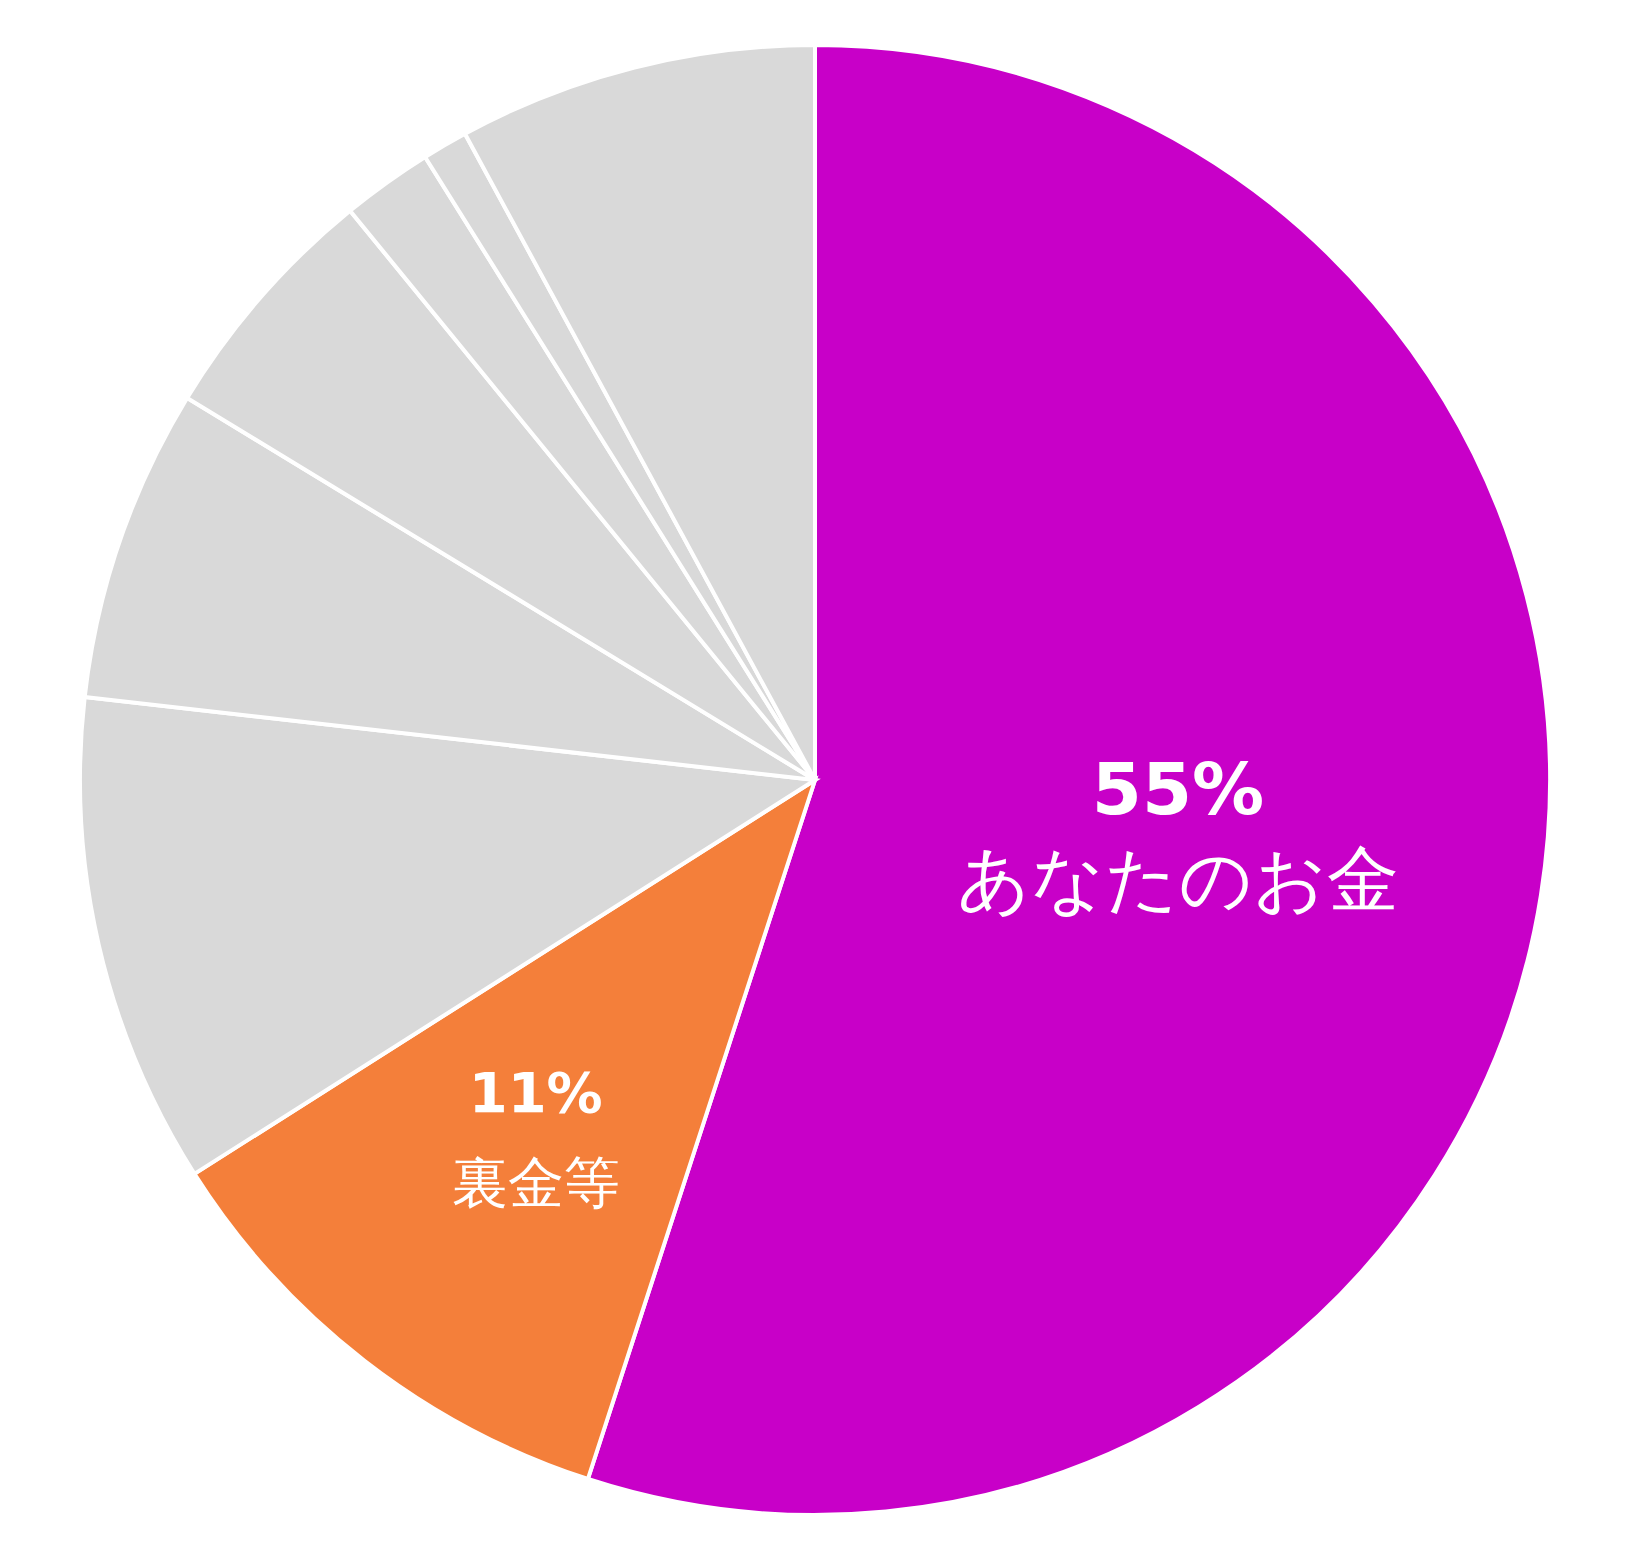 The height and width of the screenshot is (1560, 1630). I want to click on slice-label: あなたのお金, so click(1177, 879).